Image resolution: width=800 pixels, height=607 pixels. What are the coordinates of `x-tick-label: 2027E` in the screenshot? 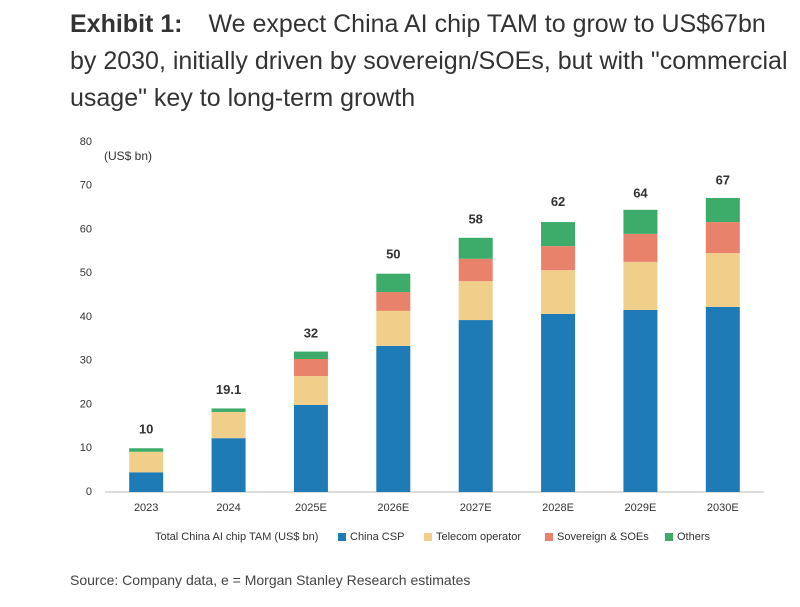 It's located at (476, 508).